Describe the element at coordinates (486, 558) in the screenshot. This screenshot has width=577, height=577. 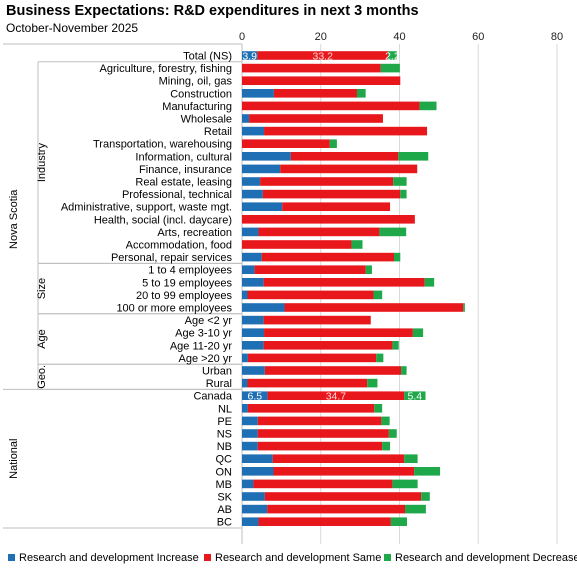
I see `legend-label-decrease: Research and development Decrease` at that location.